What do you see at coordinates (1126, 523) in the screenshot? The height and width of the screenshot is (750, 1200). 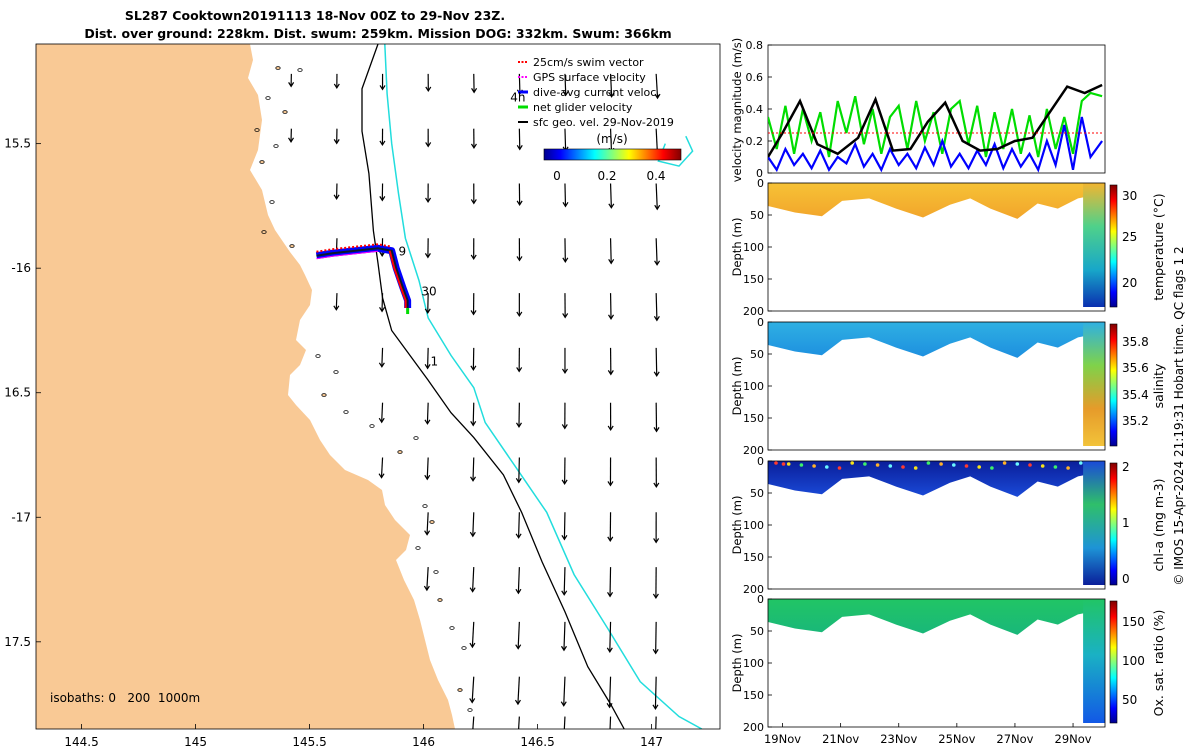 I see `colorbar-tick-label: 1` at bounding box center [1126, 523].